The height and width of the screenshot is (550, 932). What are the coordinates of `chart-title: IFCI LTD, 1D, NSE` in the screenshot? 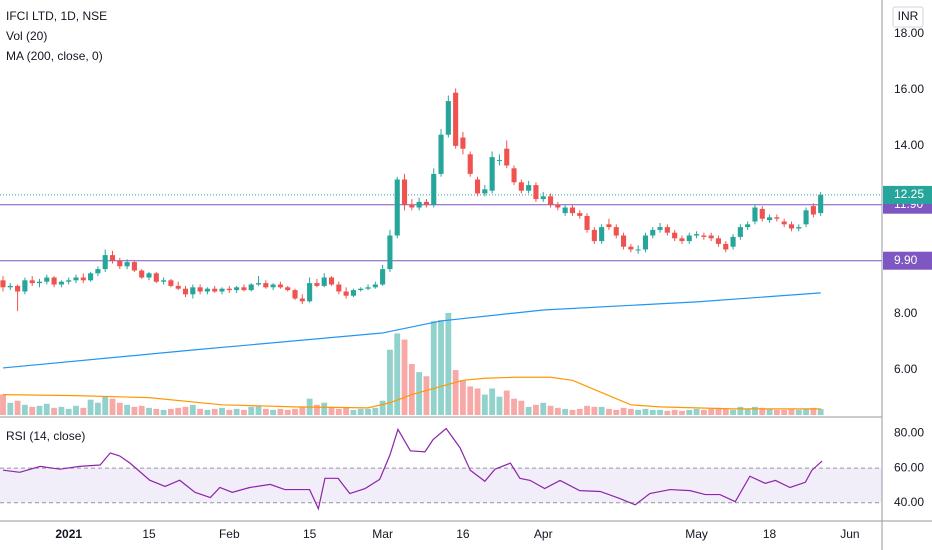 It's located at (56, 16).